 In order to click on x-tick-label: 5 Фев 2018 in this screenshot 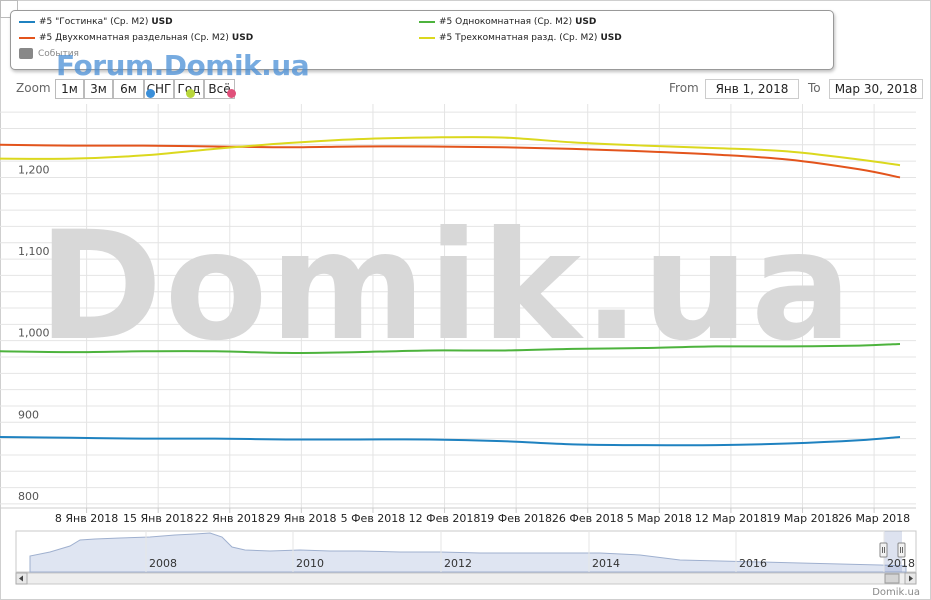, I will do `click(373, 518)`.